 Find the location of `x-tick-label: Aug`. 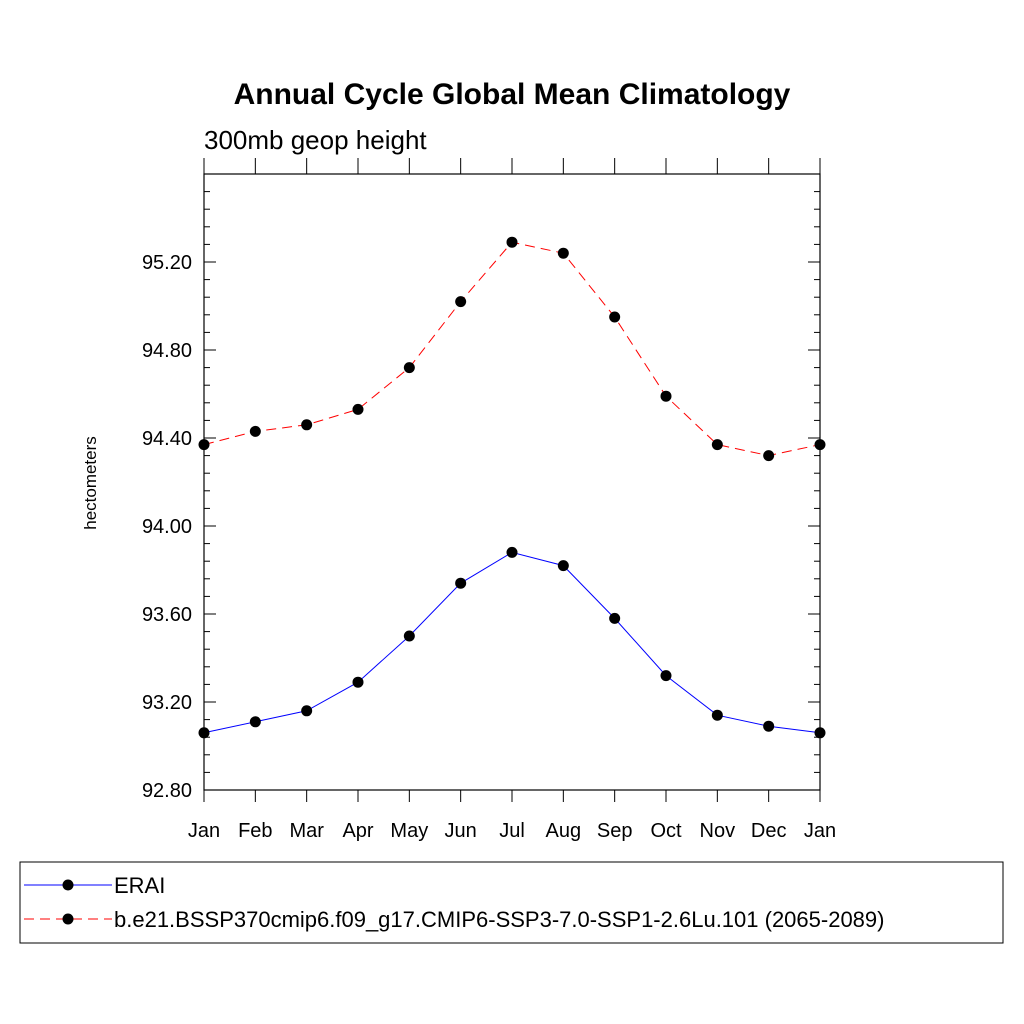

x-tick-label: Aug is located at coordinates (564, 831).